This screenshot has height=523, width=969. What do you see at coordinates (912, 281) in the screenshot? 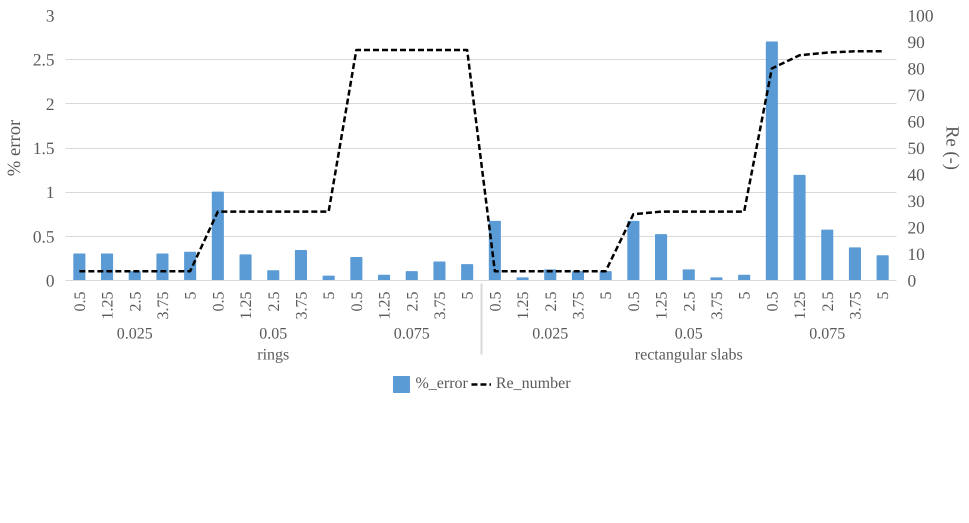
I see `y2-tick-label: 0` at bounding box center [912, 281].